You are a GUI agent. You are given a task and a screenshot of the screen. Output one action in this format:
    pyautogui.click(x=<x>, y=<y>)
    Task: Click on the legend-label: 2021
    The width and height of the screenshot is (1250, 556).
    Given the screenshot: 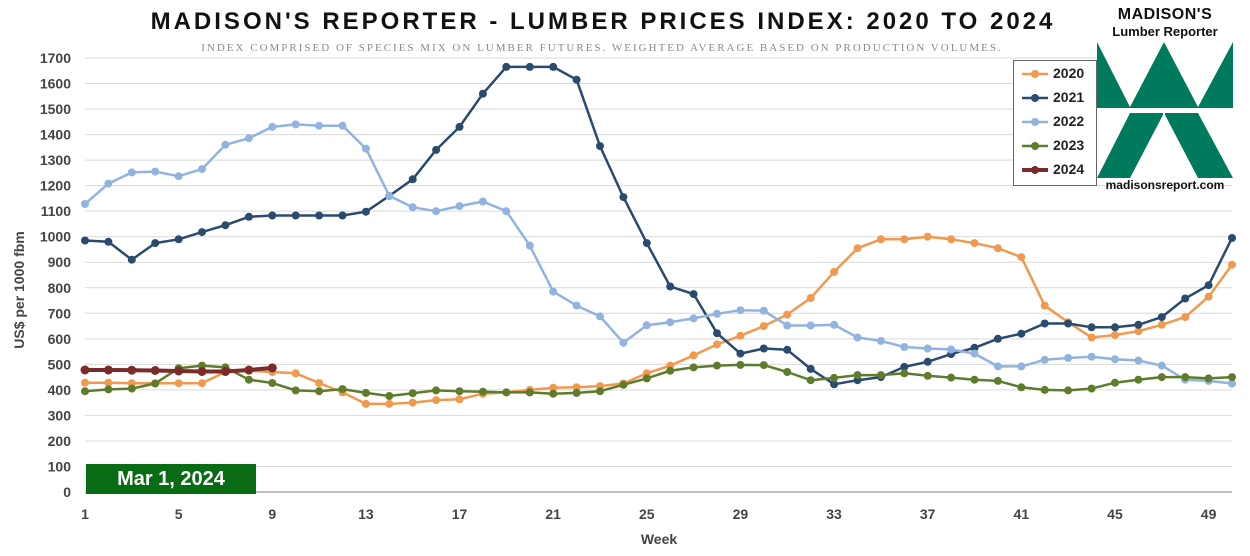 What is the action you would take?
    pyautogui.click(x=1069, y=97)
    